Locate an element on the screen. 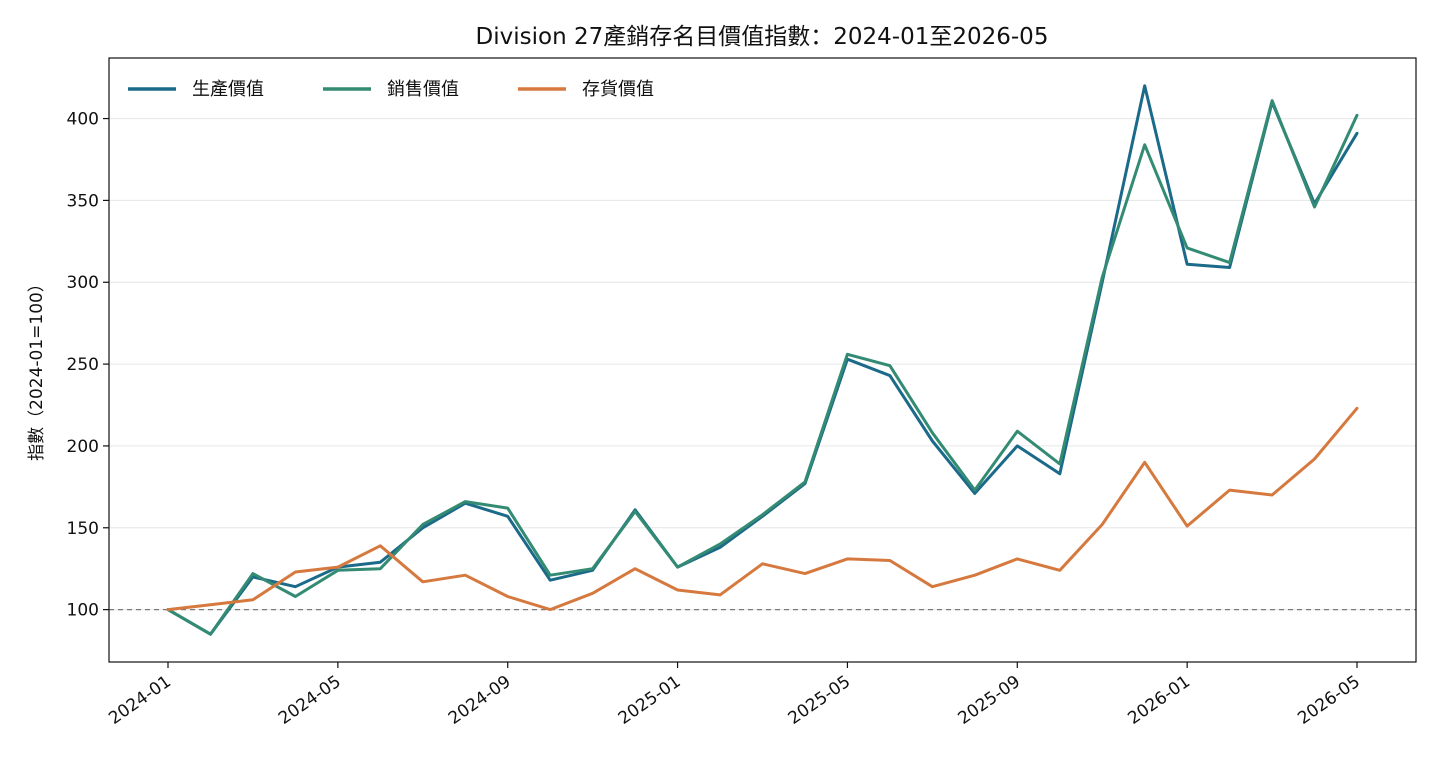  y-tick-label-350: 350 is located at coordinates (83, 201).